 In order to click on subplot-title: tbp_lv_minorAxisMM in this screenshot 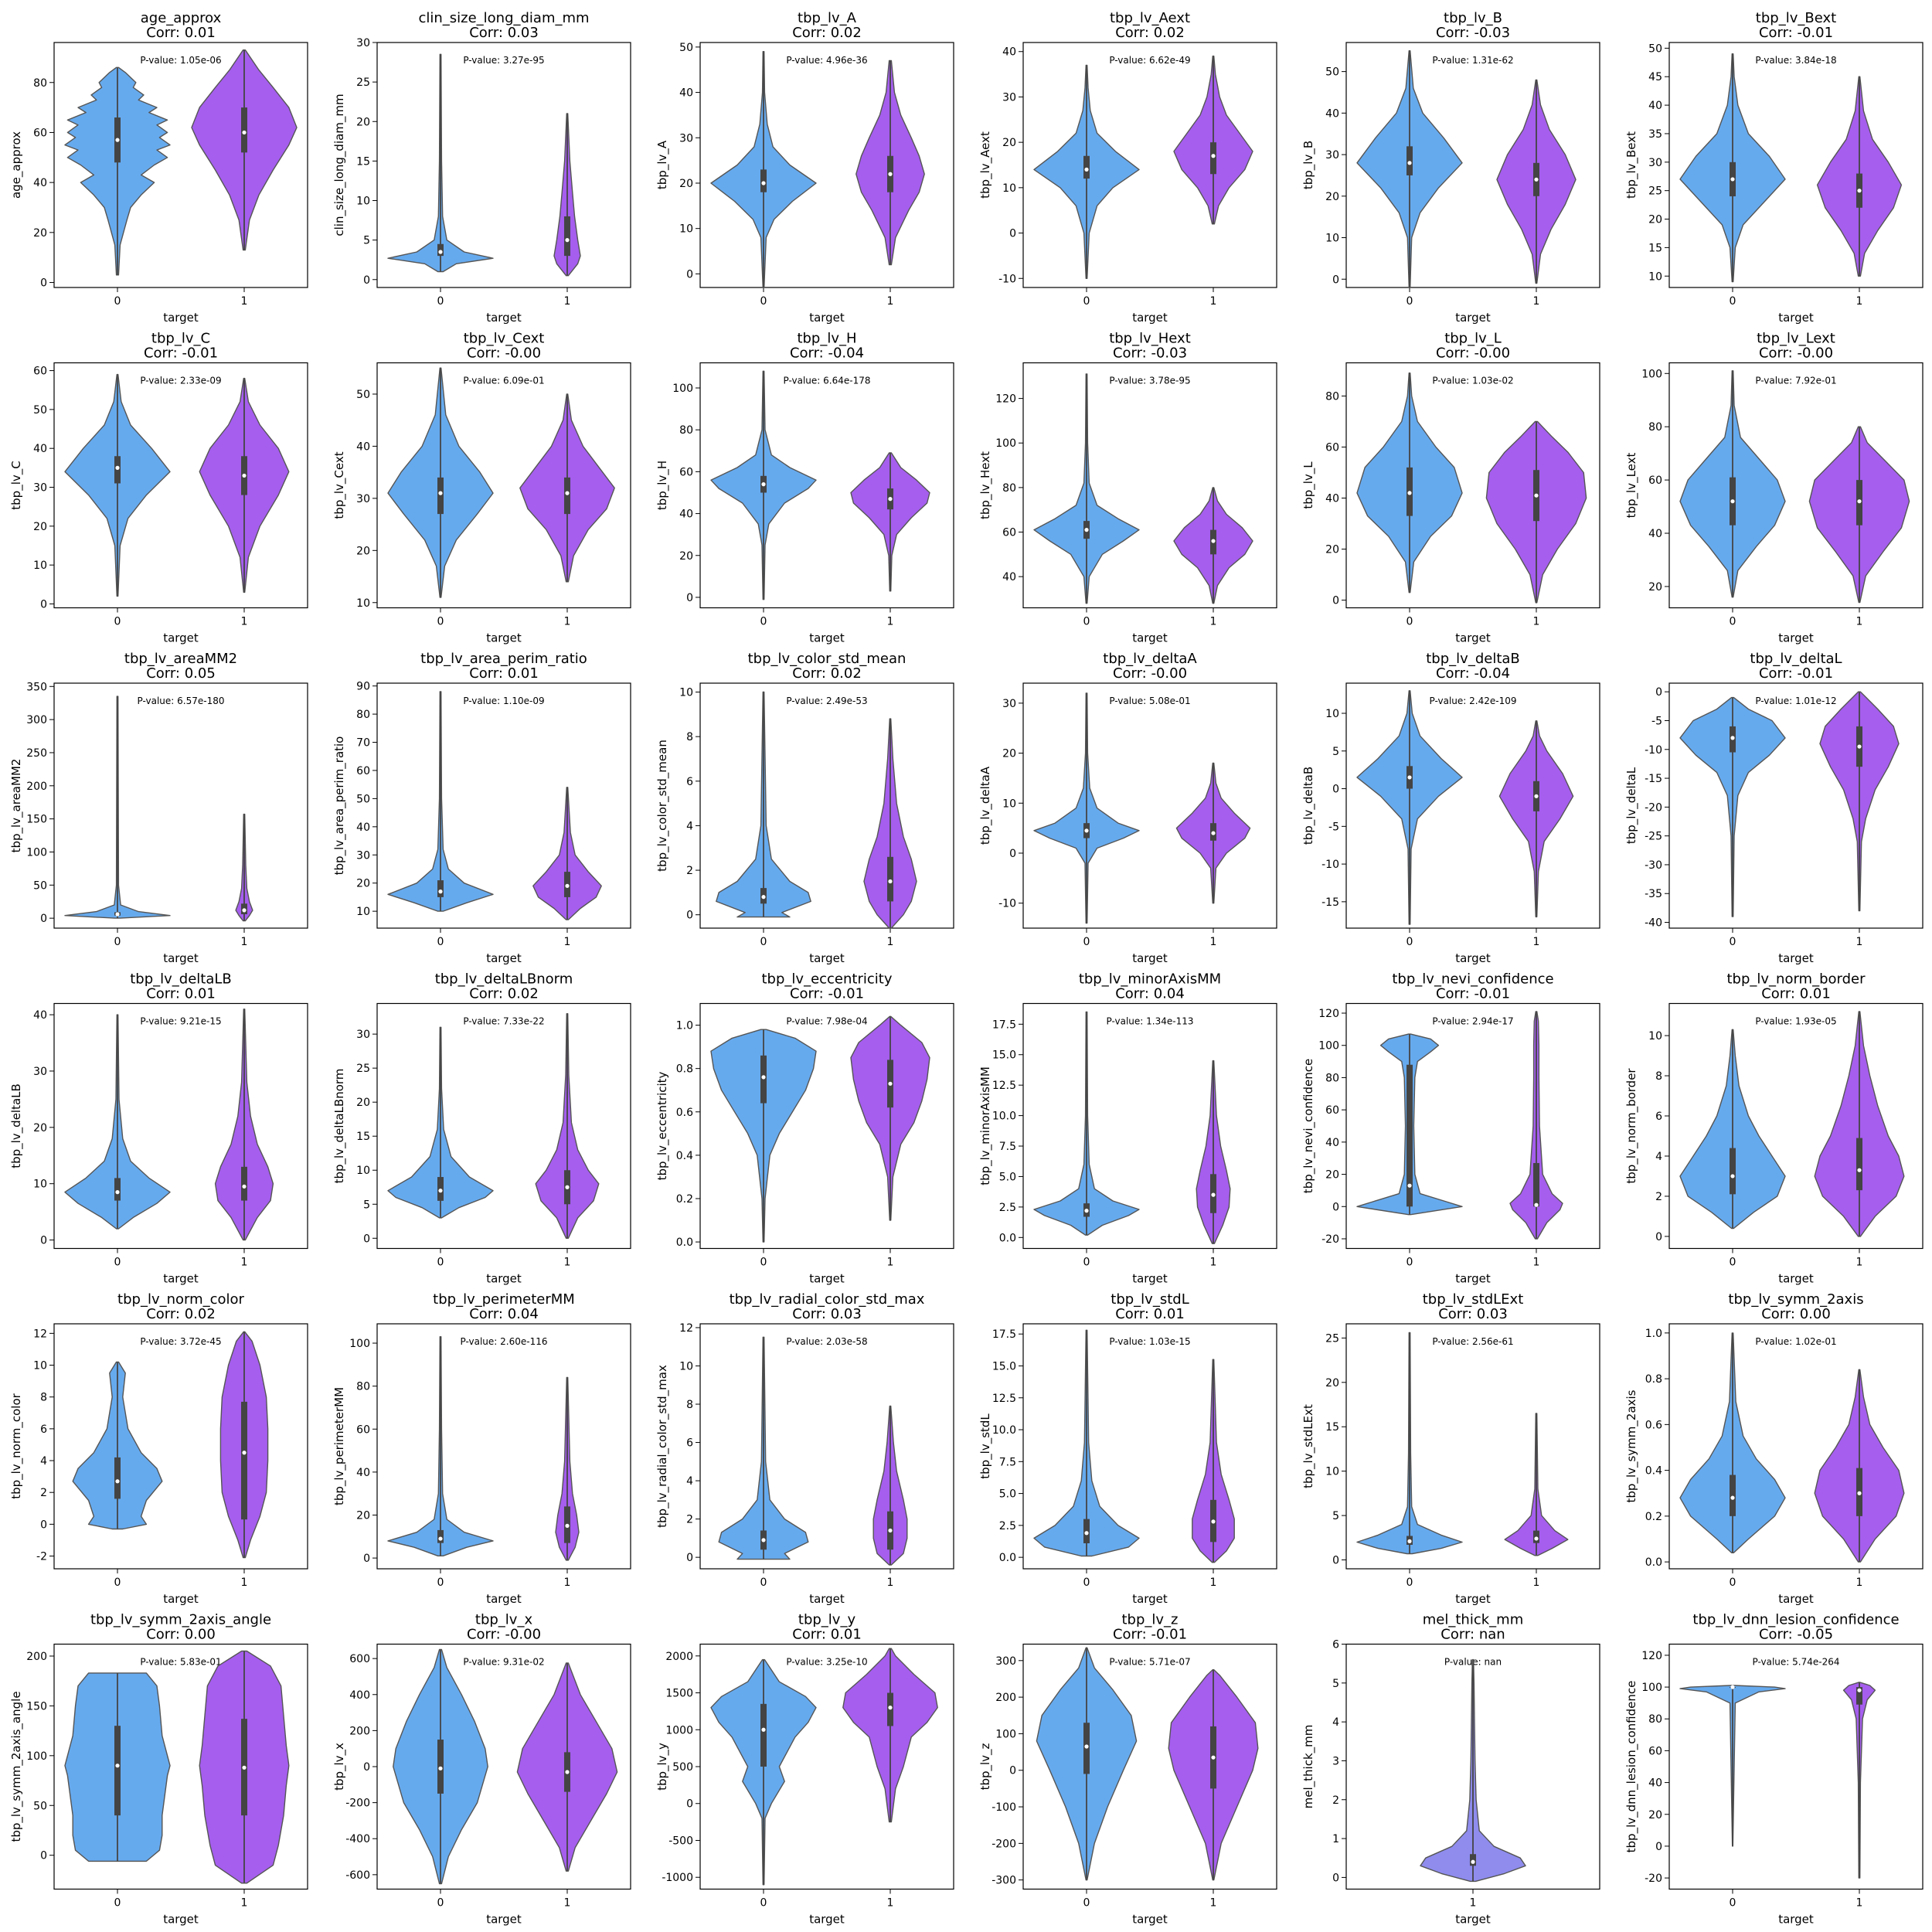, I will do `click(1150, 979)`.